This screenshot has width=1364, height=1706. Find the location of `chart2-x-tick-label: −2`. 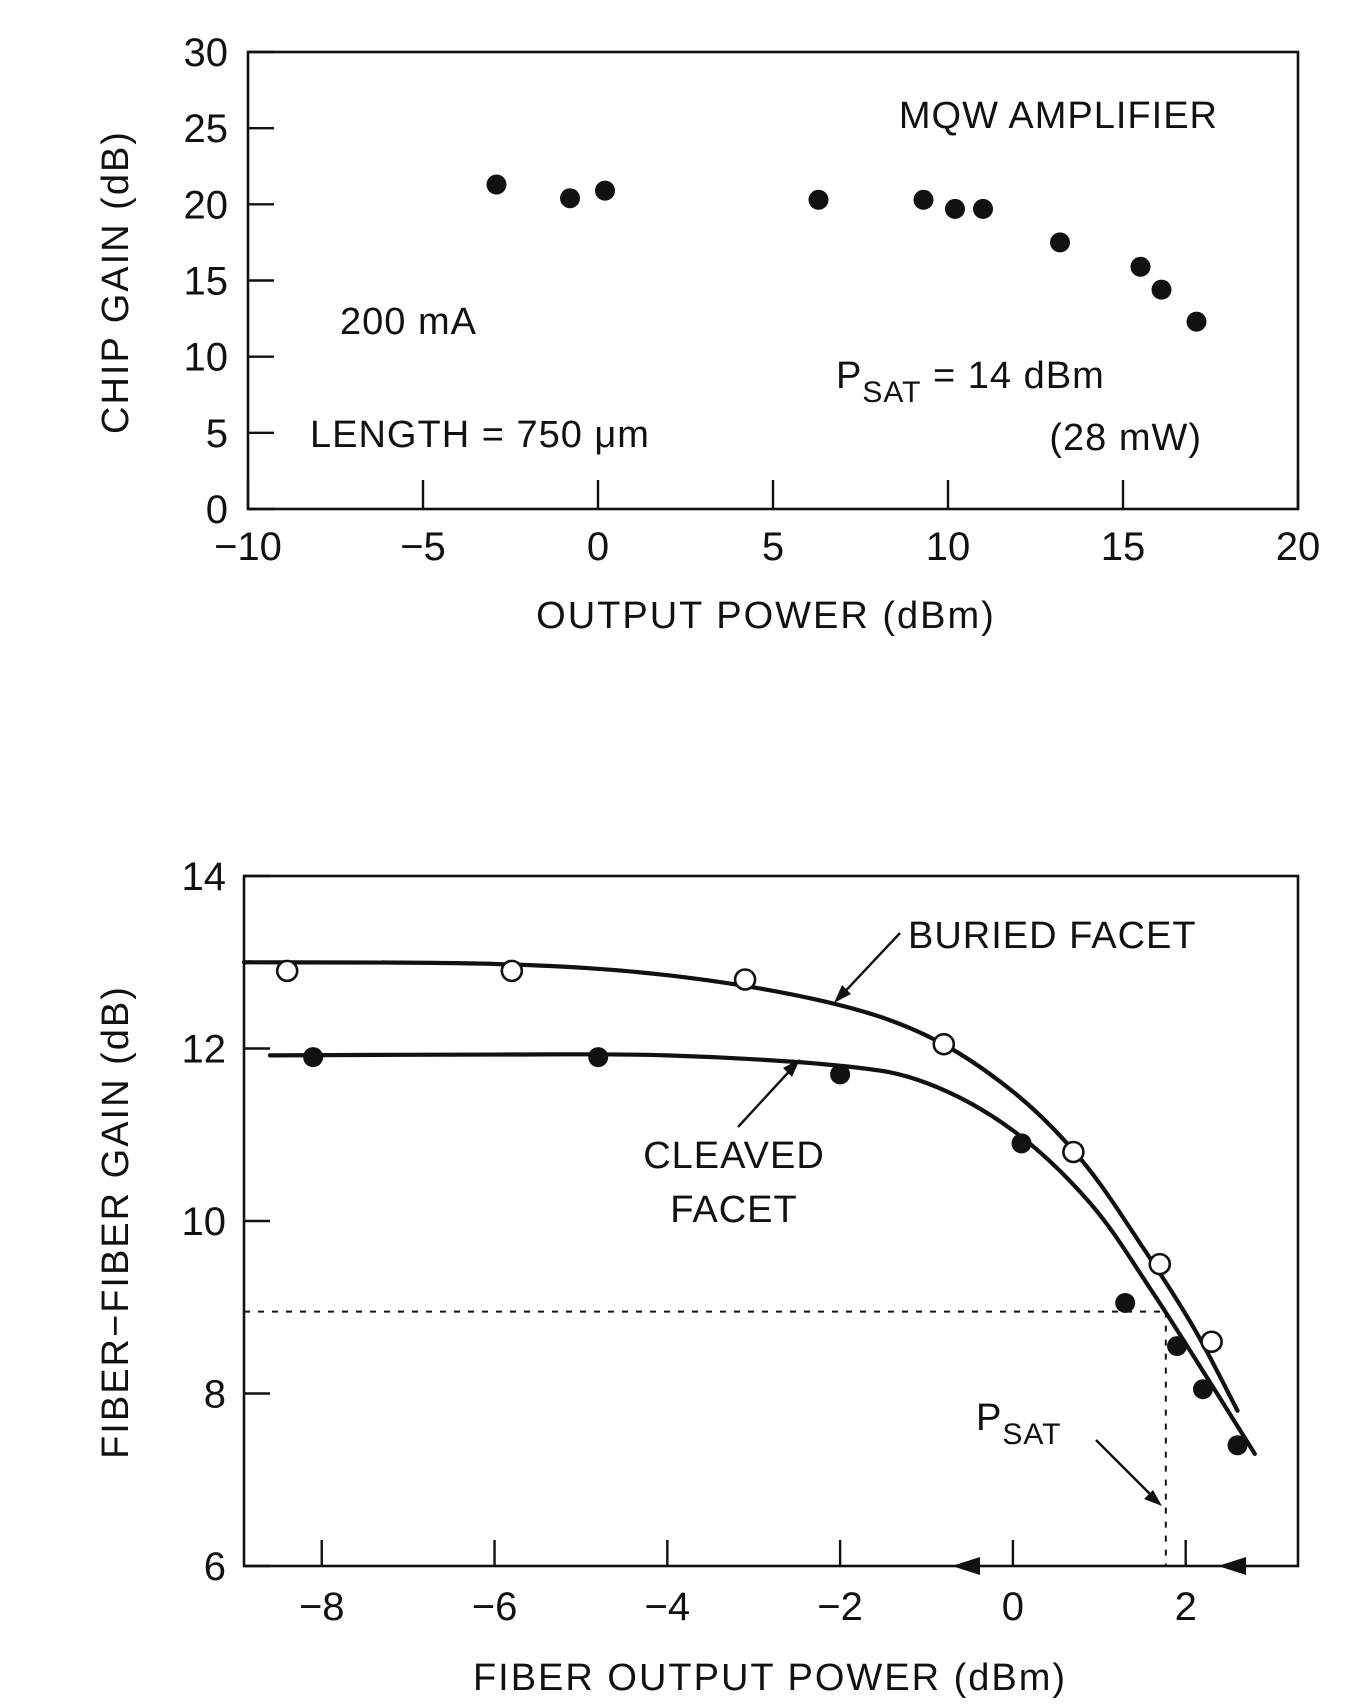

chart2-x-tick-label: −2 is located at coordinates (840, 1607).